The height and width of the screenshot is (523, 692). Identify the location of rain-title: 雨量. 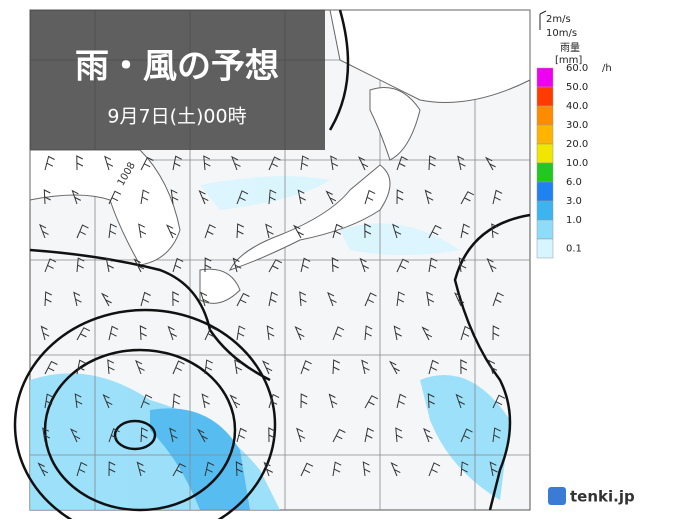
(570, 48).